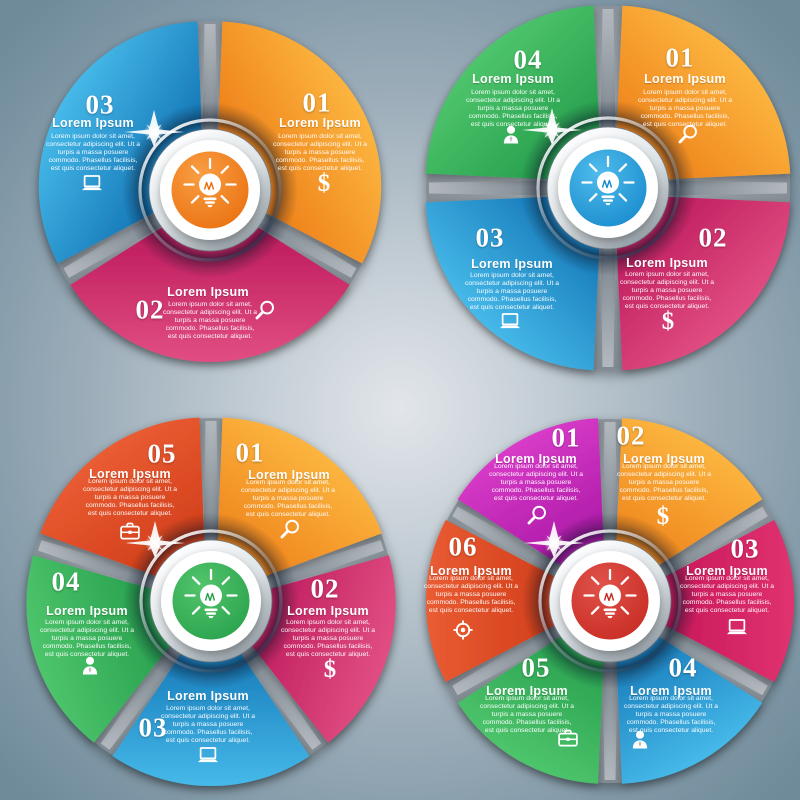 The height and width of the screenshot is (800, 800). Describe the element at coordinates (463, 630) in the screenshot. I see `target-icon` at that location.